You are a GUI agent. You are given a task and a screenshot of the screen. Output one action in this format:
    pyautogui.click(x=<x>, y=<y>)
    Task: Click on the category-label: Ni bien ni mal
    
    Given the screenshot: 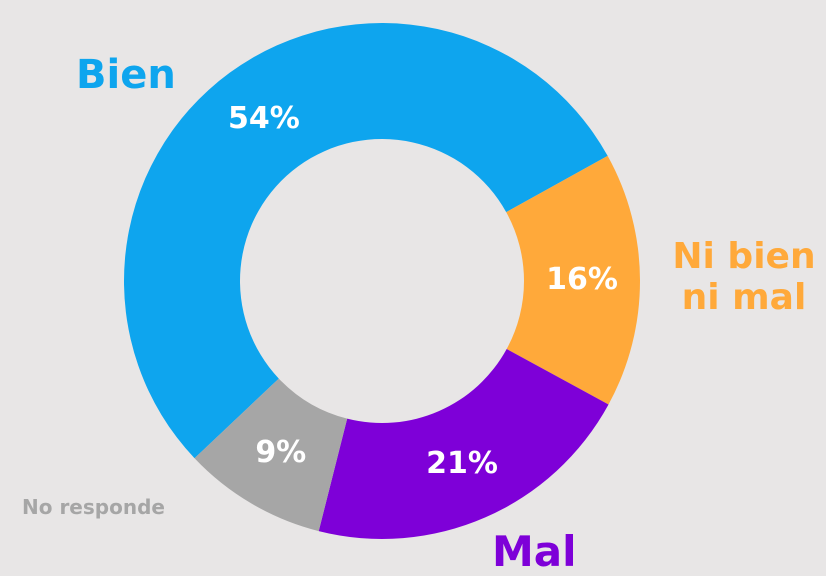 What is the action you would take?
    pyautogui.click(x=744, y=277)
    